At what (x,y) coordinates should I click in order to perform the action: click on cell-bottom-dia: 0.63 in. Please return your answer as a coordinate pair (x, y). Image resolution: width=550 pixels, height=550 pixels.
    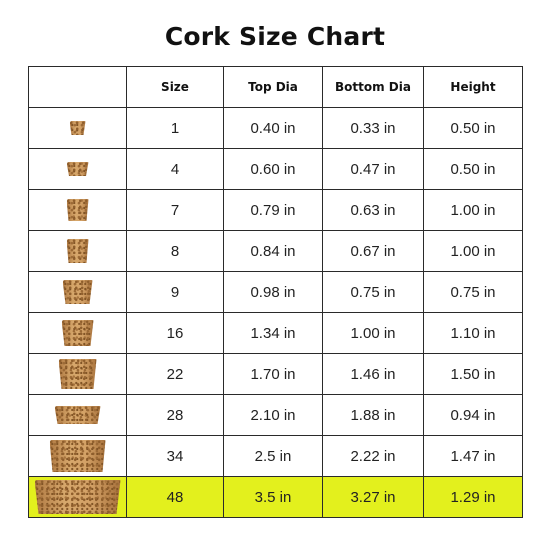
    Looking at the image, I should click on (373, 210).